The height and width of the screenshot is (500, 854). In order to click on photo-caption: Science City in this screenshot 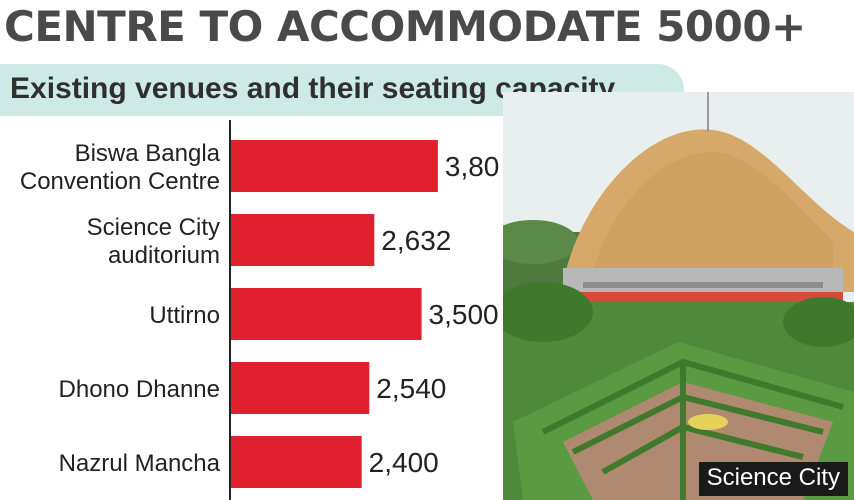, I will do `click(773, 479)`.